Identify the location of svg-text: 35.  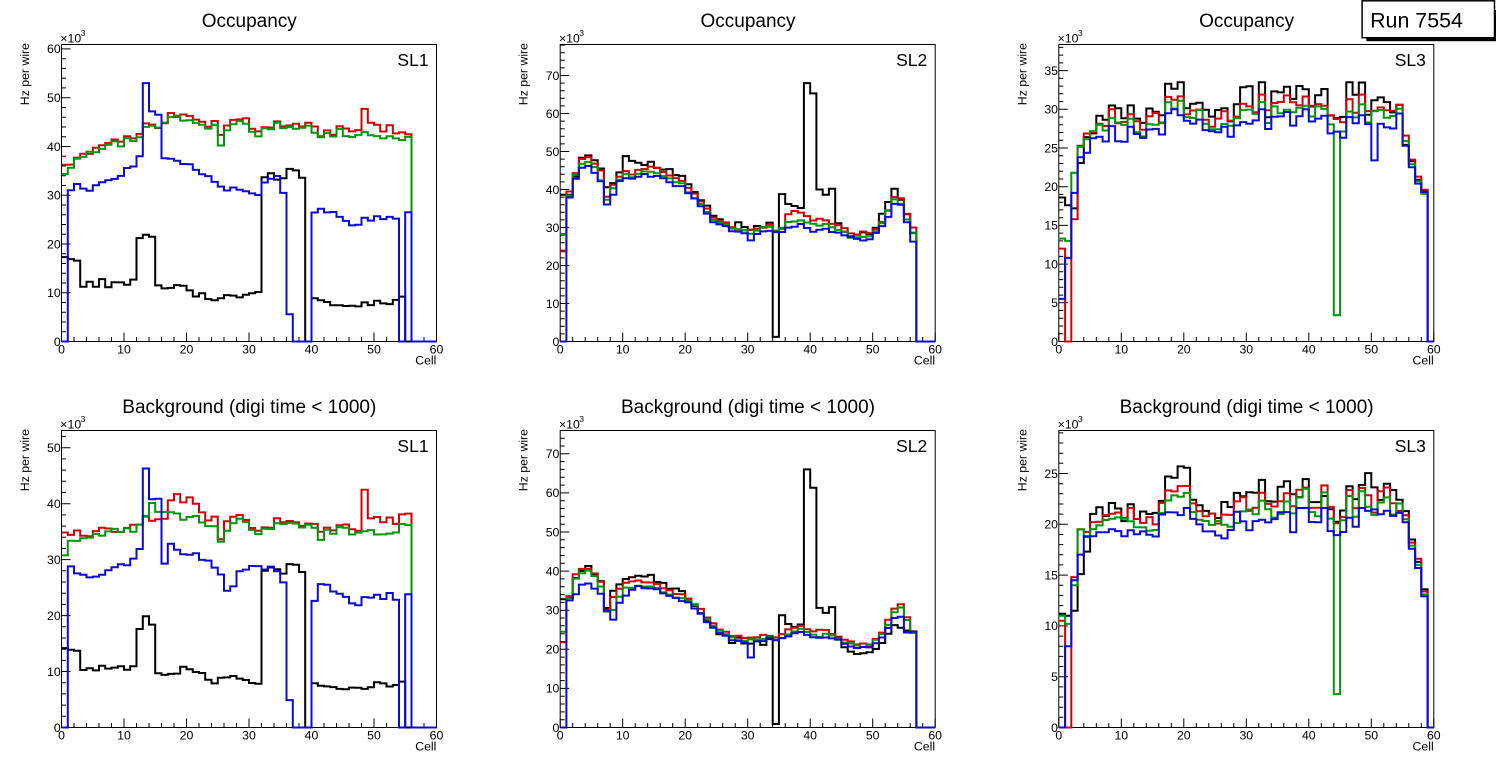
(1051, 71).